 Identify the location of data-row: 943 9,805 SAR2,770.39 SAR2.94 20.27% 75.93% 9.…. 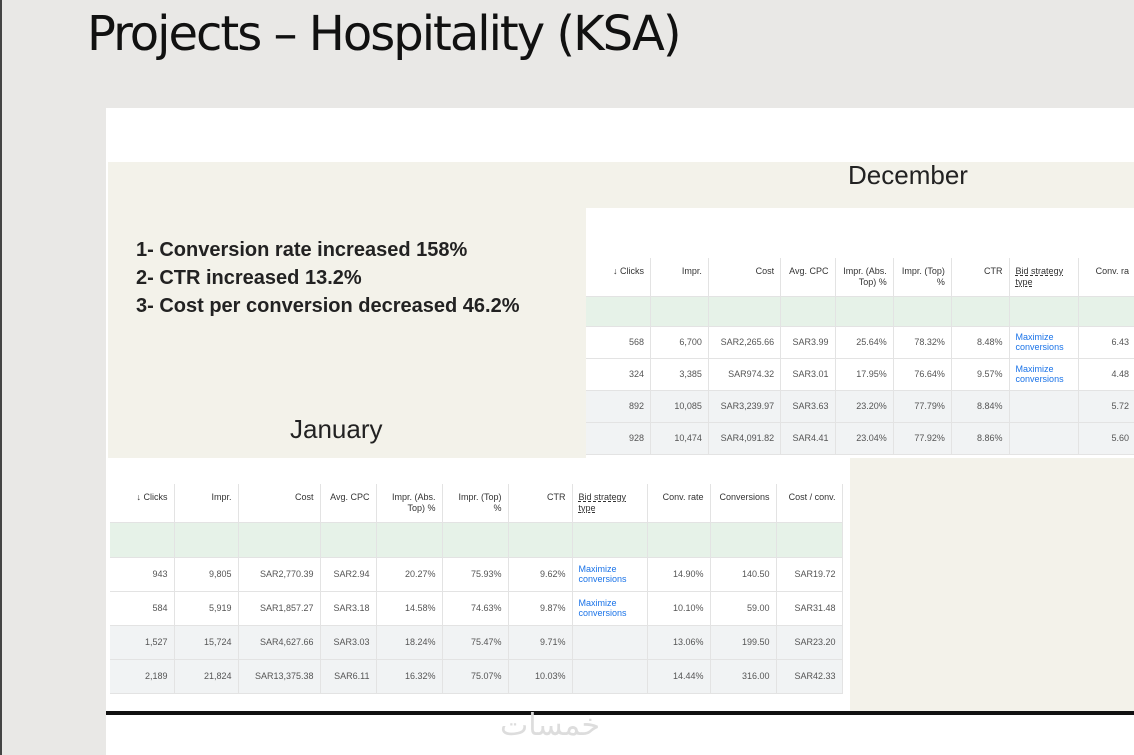
(476, 574).